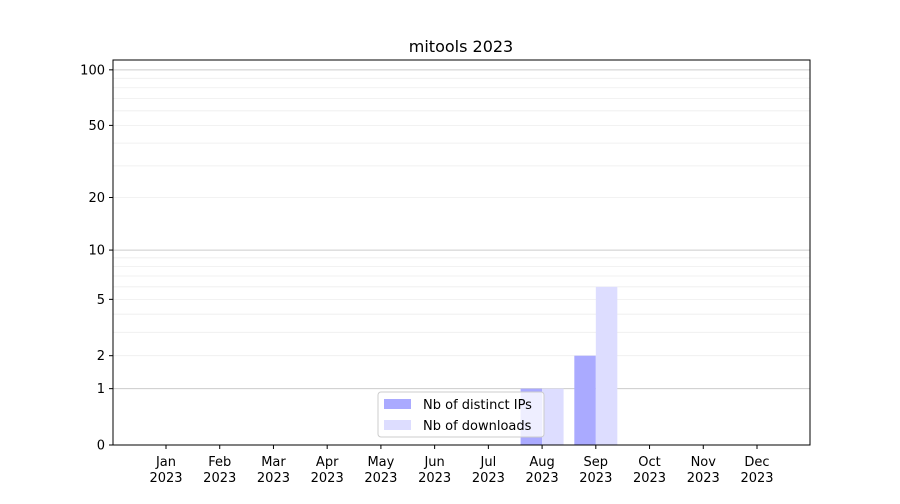 This screenshot has width=900, height=504. I want to click on x-tick-label-line: Jan, so click(165, 462).